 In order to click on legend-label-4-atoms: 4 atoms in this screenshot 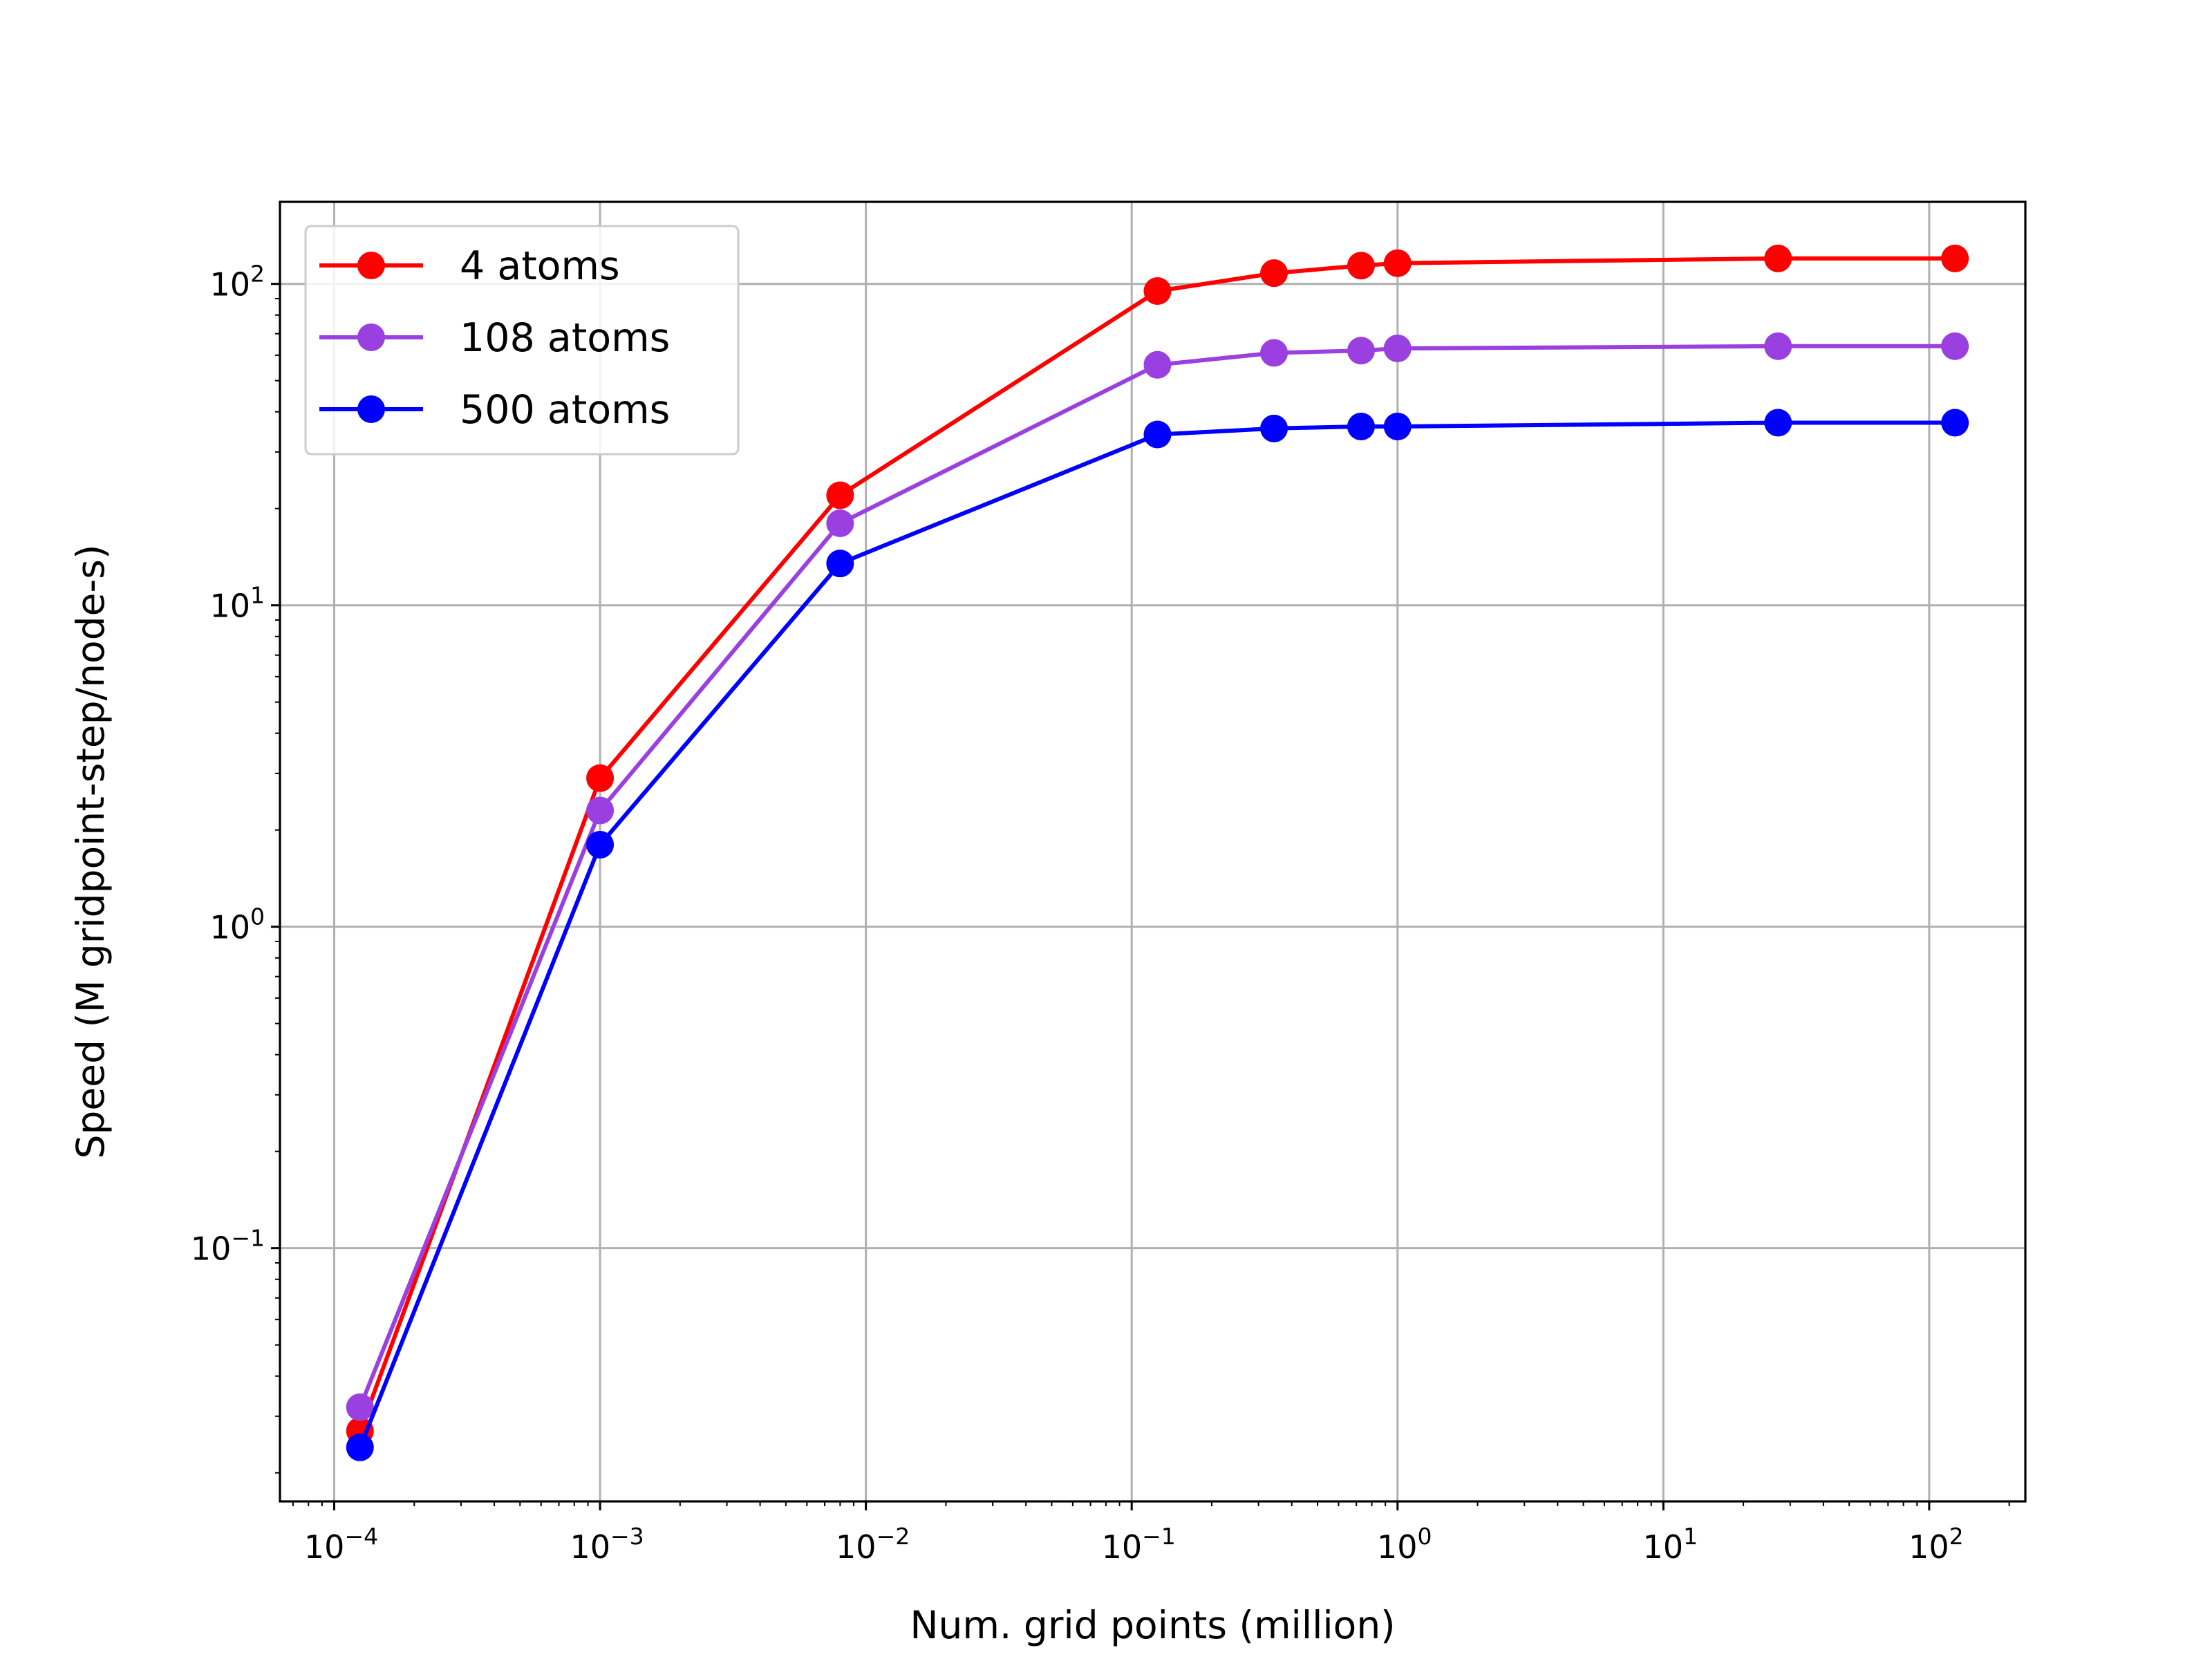, I will do `click(540, 266)`.